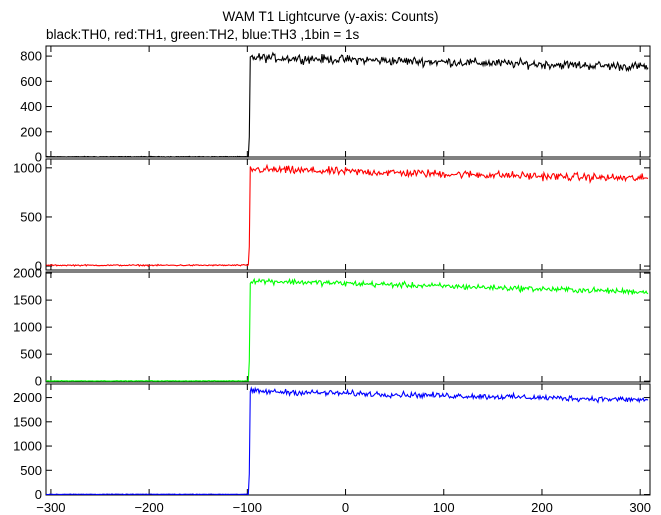 Image resolution: width=661 pixels, height=515 pixels. Describe the element at coordinates (38, 157) in the screenshot. I see `ytick-label-th0-0: 0` at that location.